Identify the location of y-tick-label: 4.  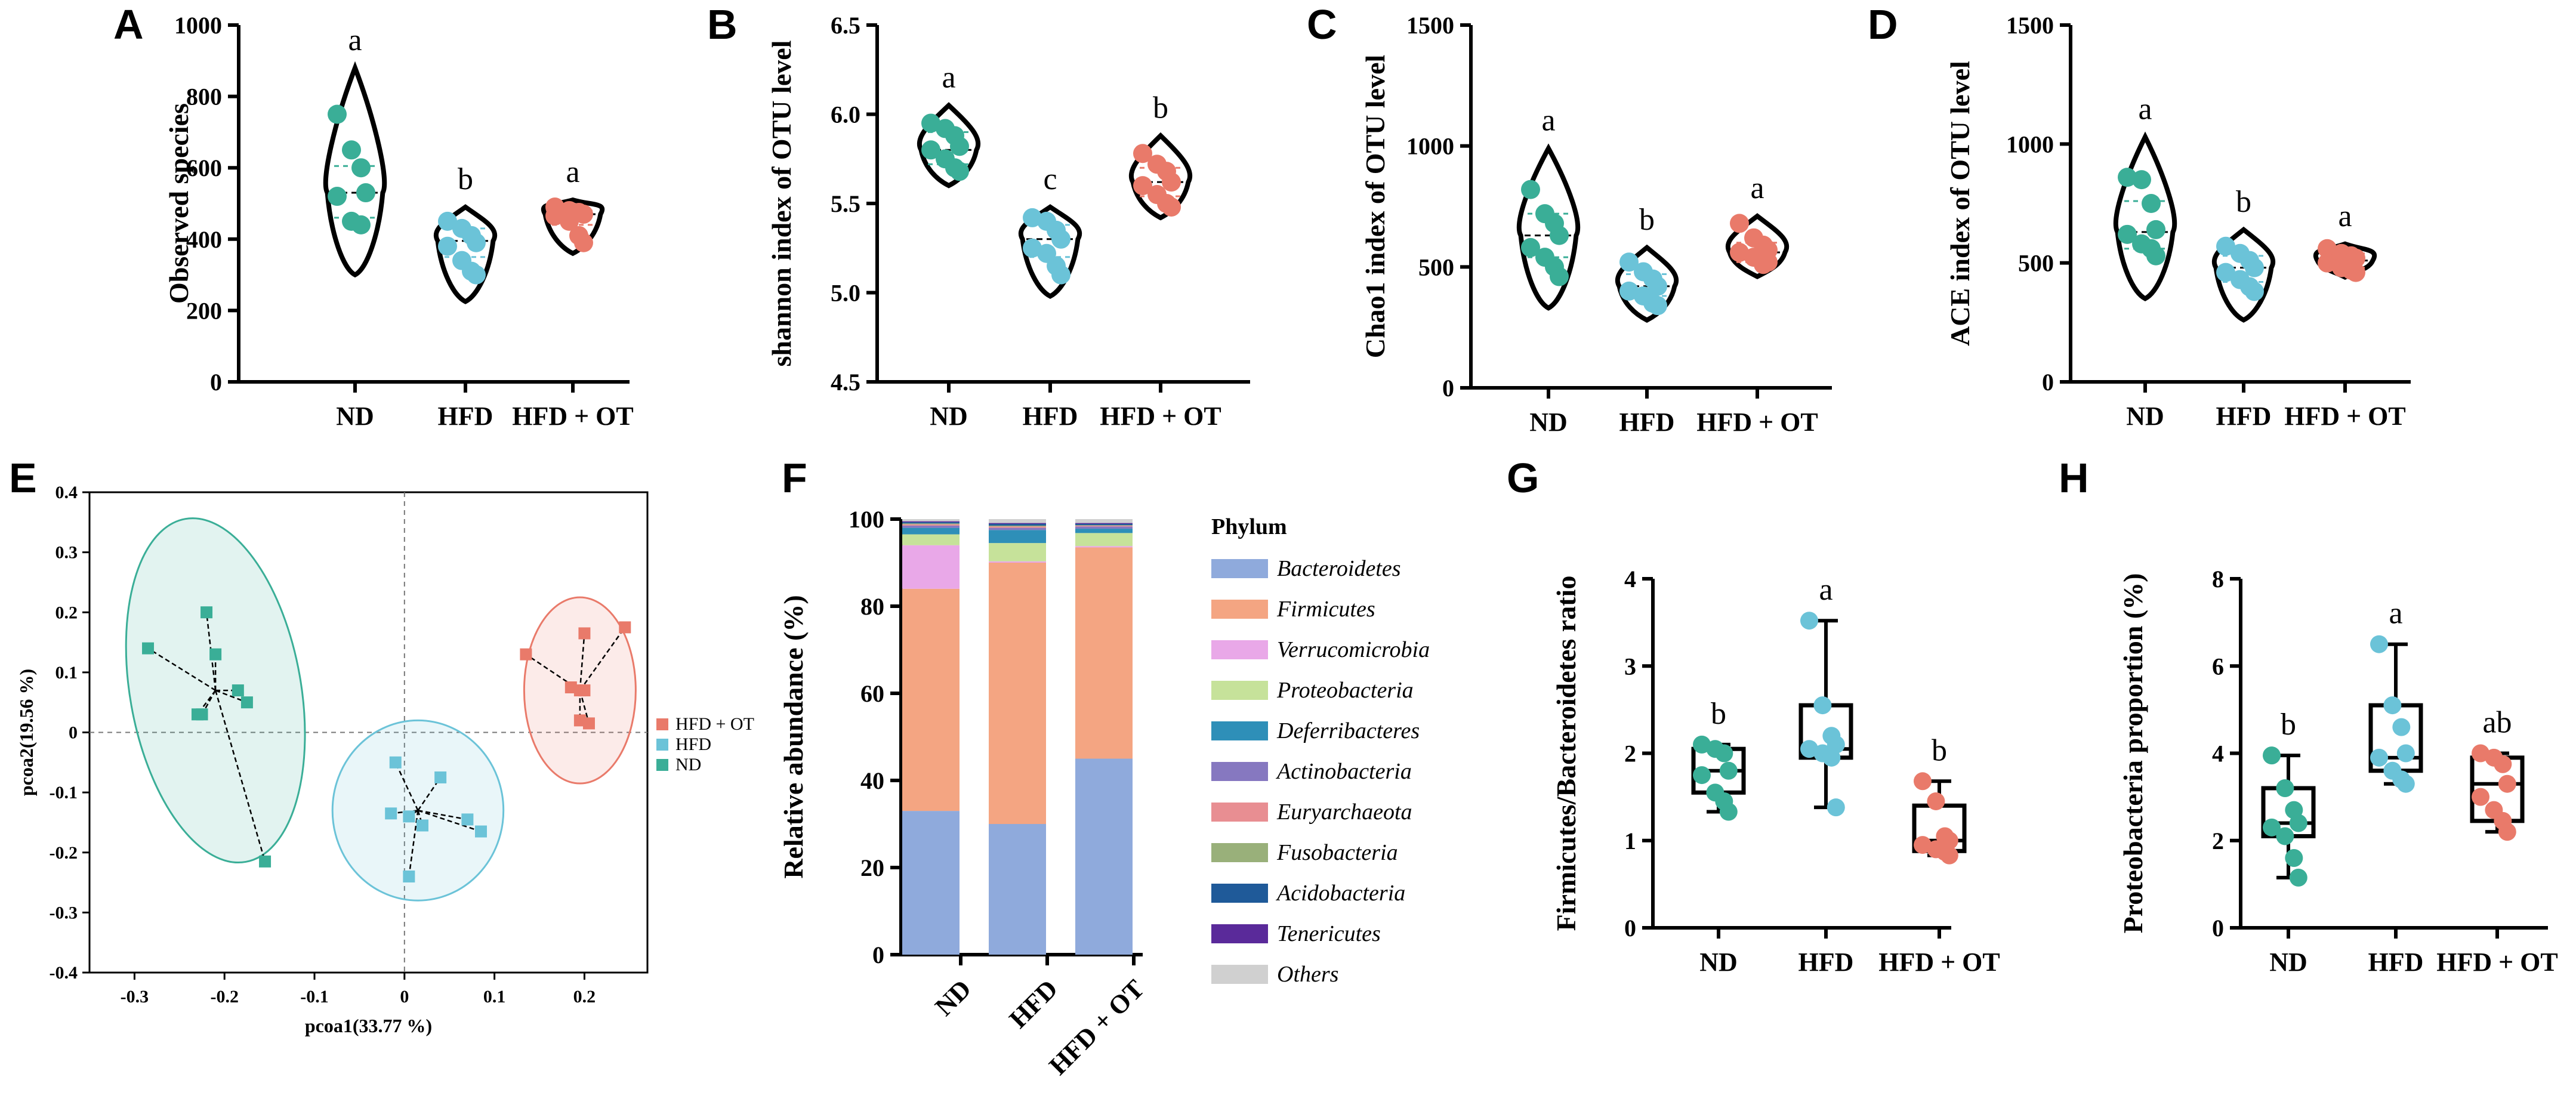
(2218, 753).